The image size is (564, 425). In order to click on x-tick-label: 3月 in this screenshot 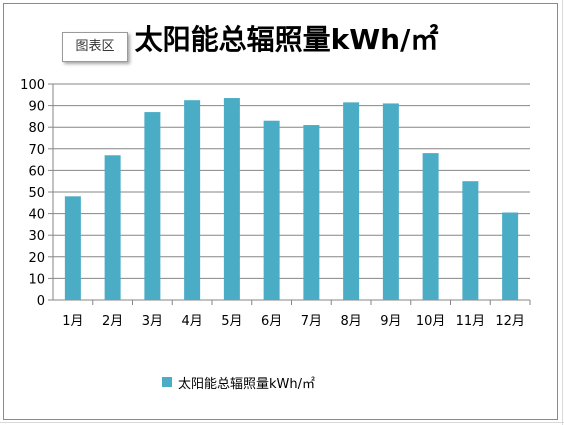, I will do `click(152, 321)`.